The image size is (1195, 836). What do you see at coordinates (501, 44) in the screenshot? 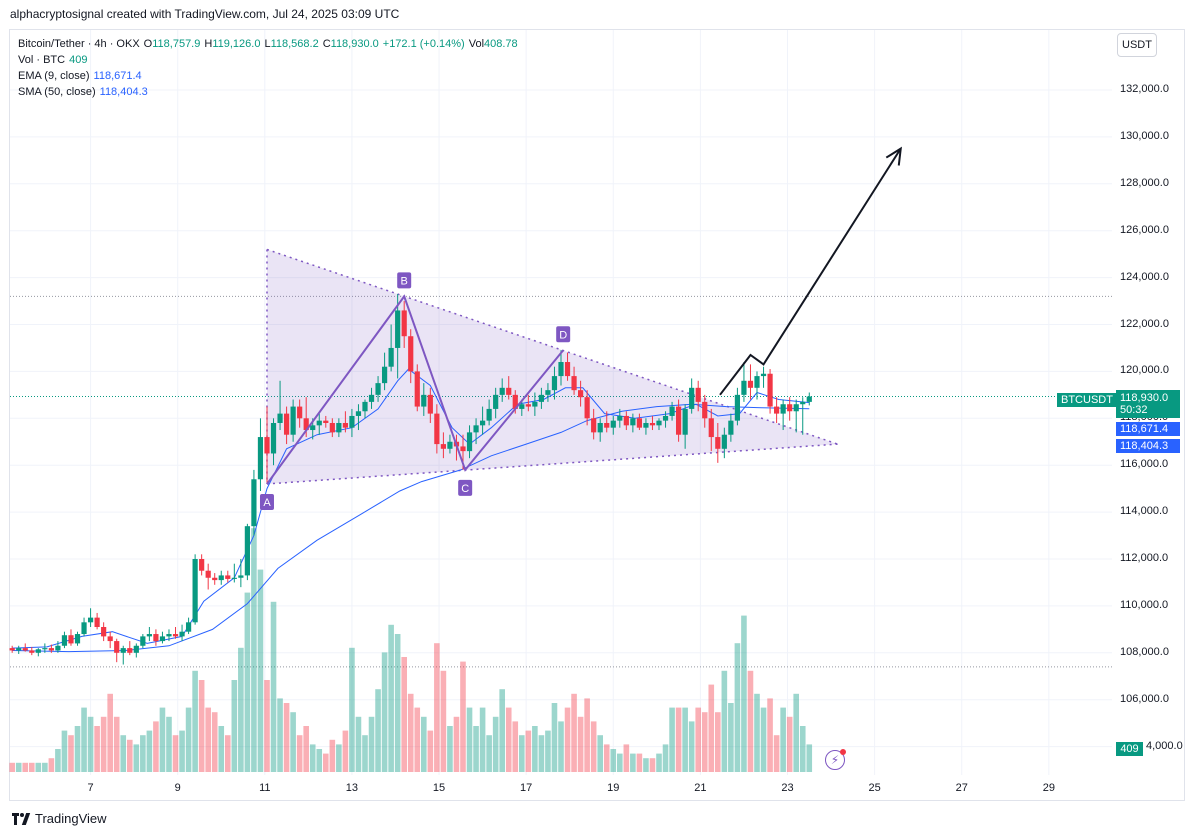
I see `legend-vol: 408.78` at bounding box center [501, 44].